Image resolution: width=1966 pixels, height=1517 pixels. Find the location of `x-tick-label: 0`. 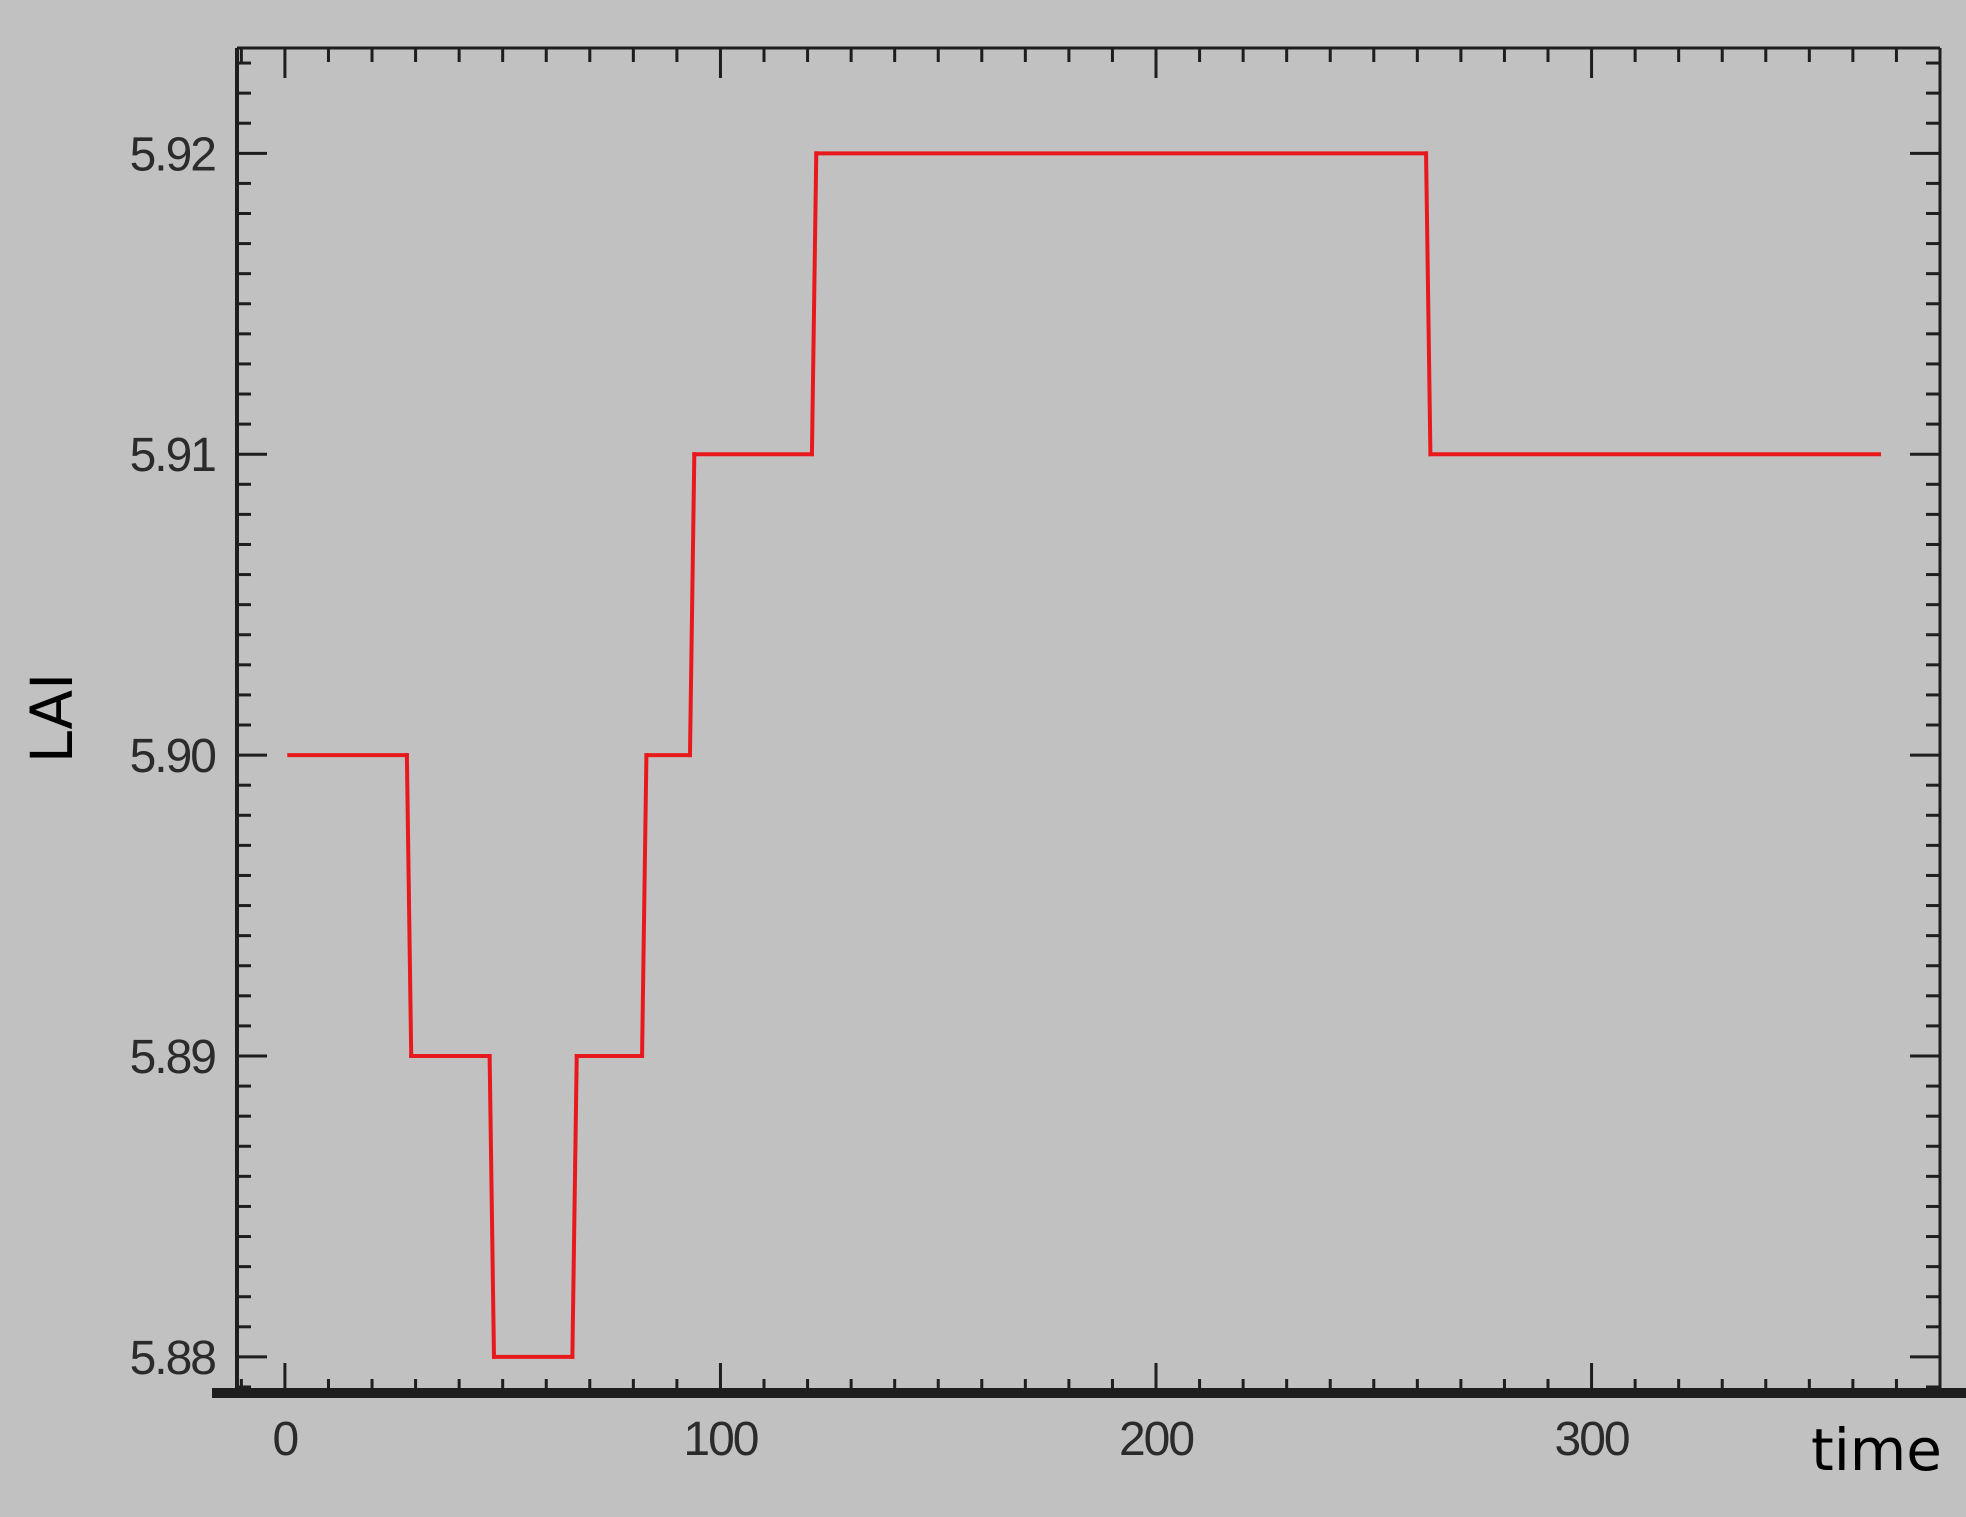

x-tick-label: 0 is located at coordinates (285, 1439).